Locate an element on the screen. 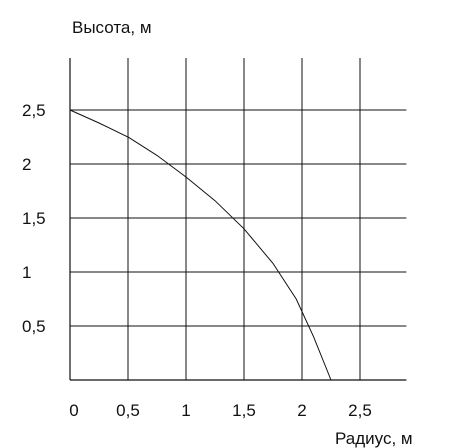 Image resolution: width=451 pixels, height=448 pixels. y-tick-label-1: 1 is located at coordinates (26, 272).